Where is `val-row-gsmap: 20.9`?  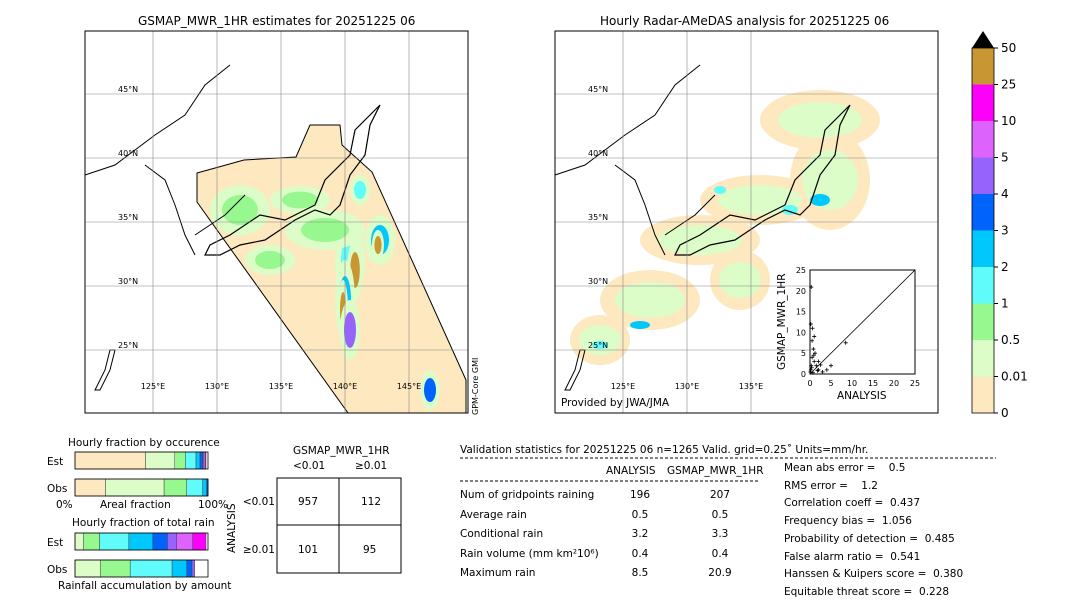
val-row-gsmap: 20.9 is located at coordinates (720, 573).